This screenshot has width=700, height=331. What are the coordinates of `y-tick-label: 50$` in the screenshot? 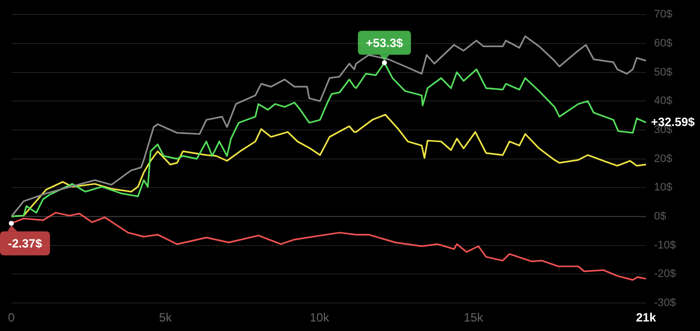 It's located at (663, 72).